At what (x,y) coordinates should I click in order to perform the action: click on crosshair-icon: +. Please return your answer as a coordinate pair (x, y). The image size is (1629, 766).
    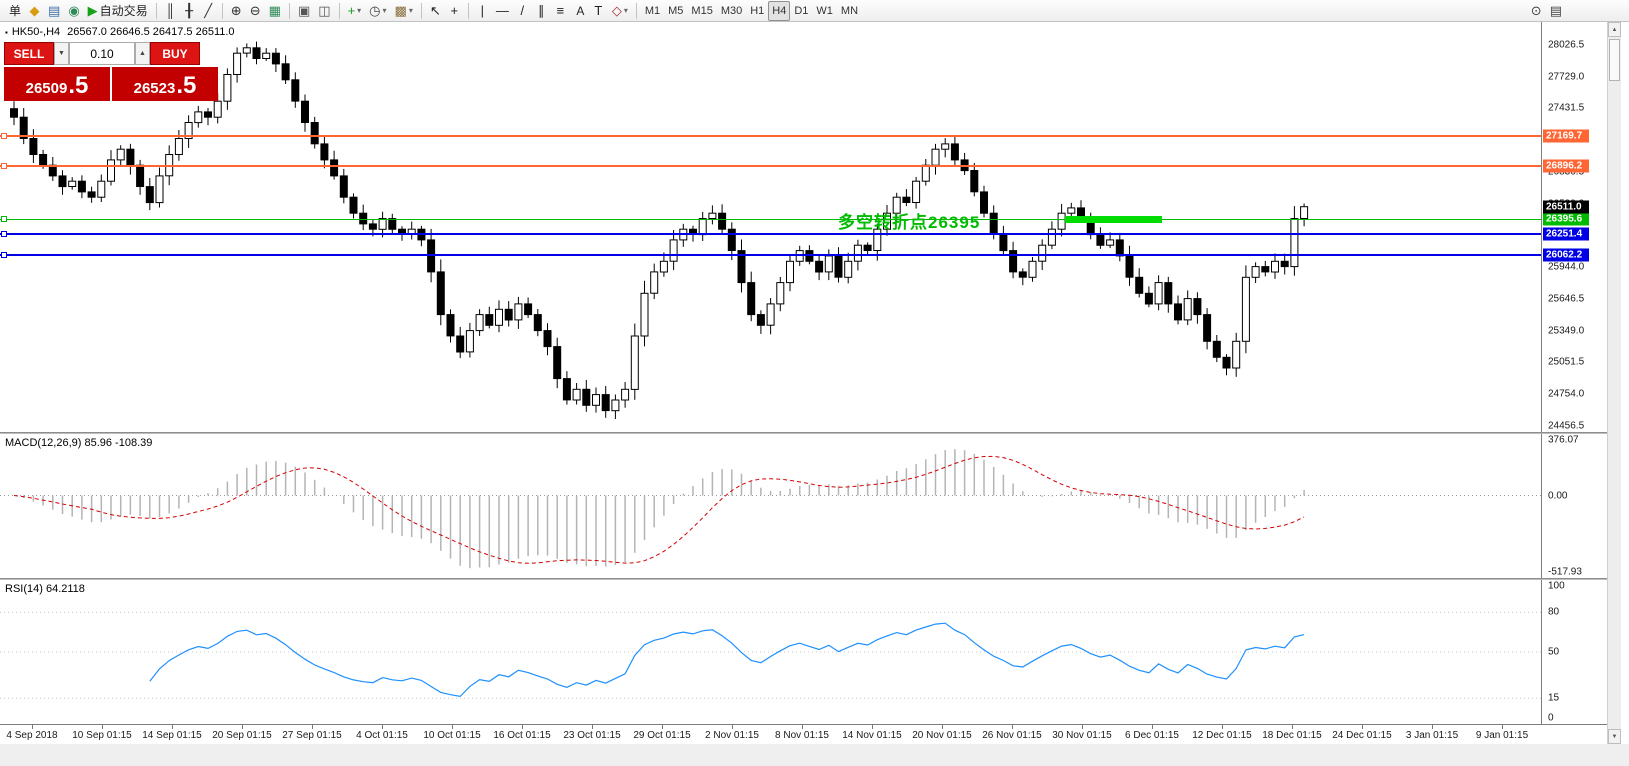
    Looking at the image, I should click on (454, 10).